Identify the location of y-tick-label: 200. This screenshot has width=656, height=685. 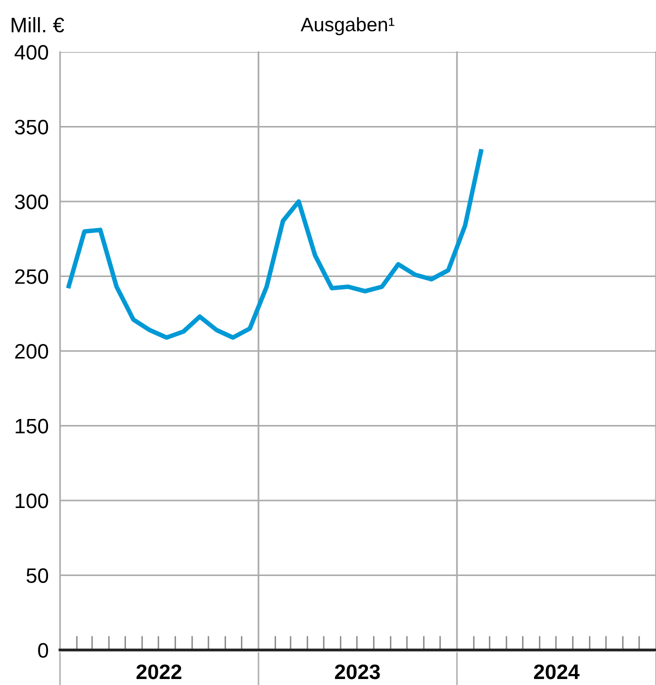
(31, 351).